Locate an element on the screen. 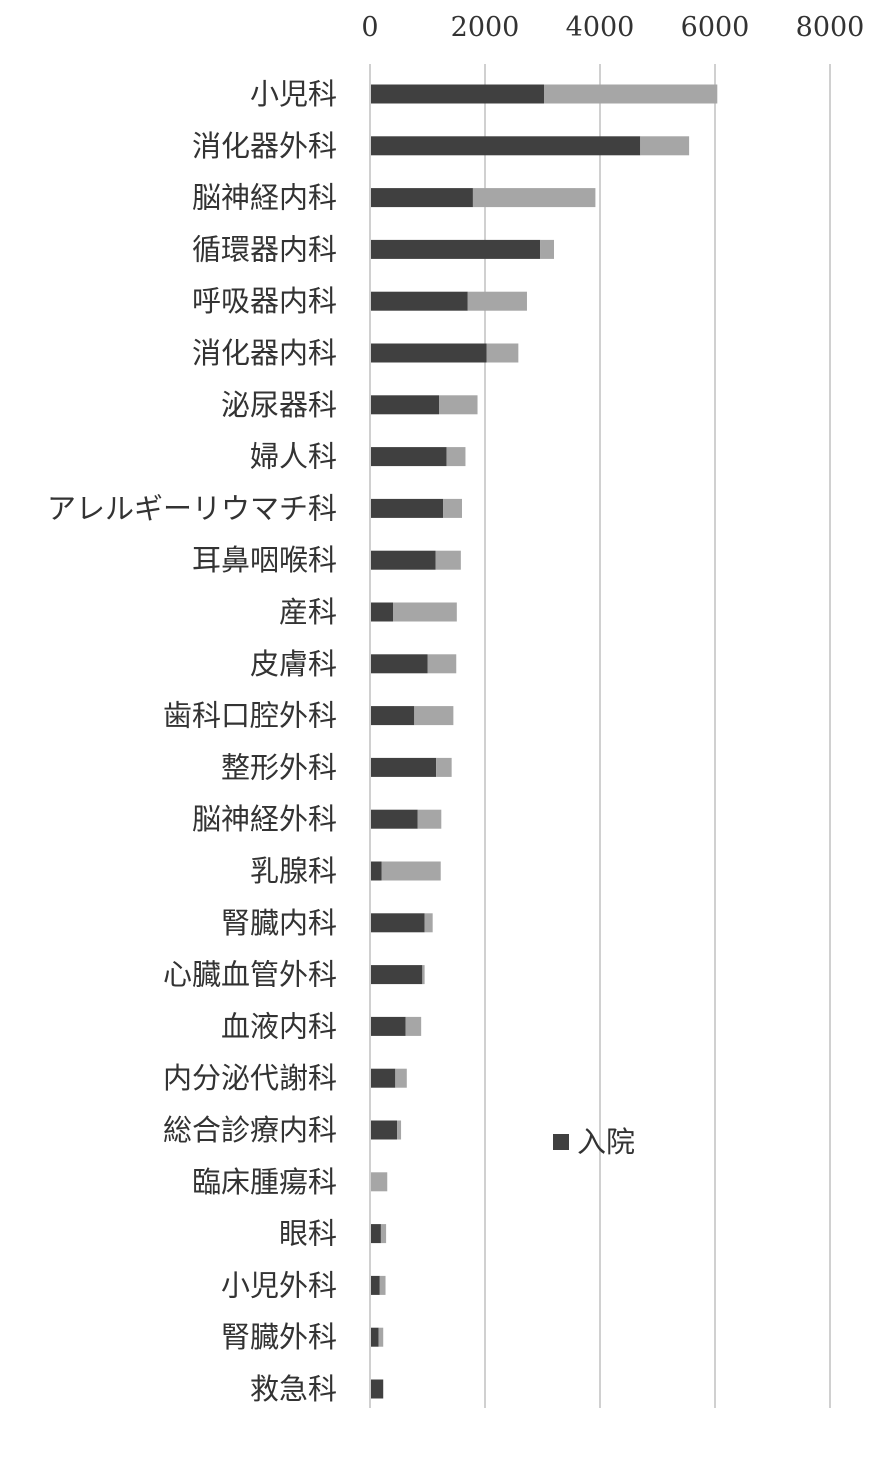  y-tick-label: アレルギーリウマチ科 is located at coordinates (192, 508).